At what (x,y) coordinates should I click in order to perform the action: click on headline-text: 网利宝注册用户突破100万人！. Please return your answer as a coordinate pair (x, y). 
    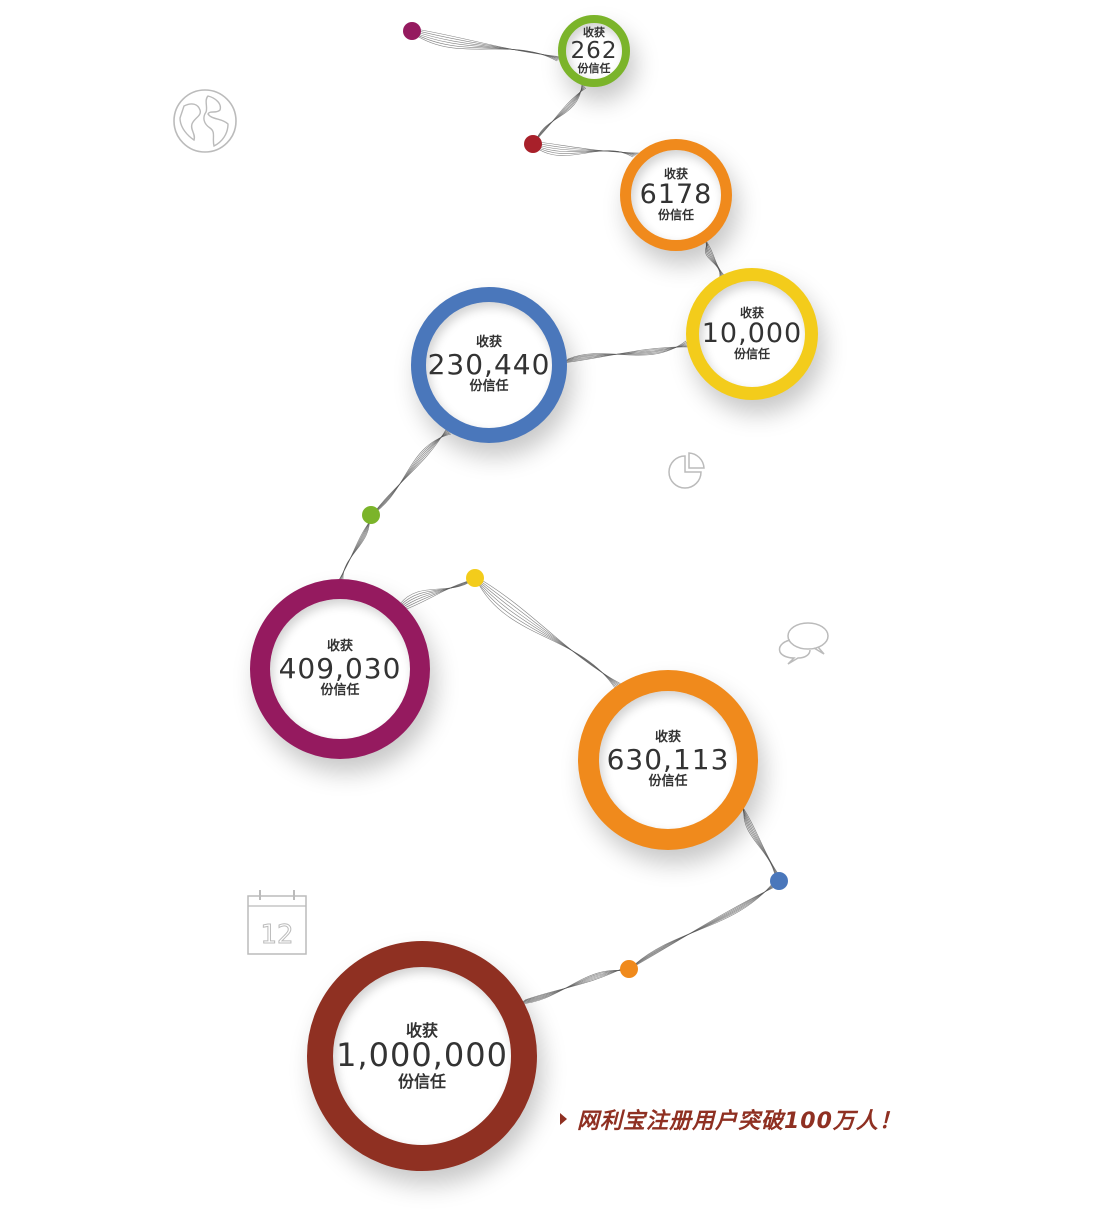
    Looking at the image, I should click on (739, 1121).